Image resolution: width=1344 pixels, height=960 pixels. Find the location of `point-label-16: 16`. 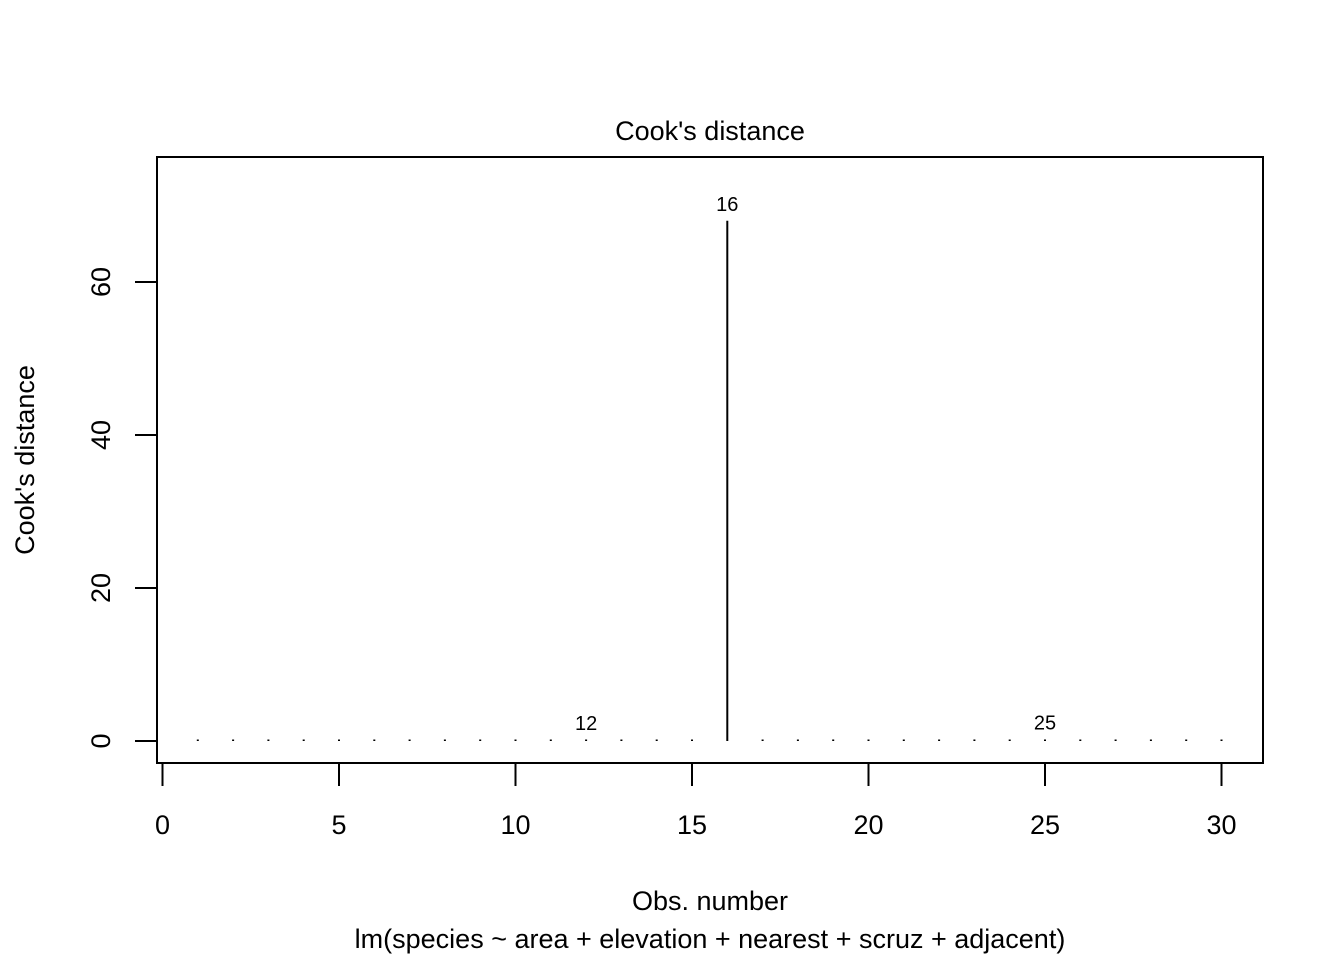

point-label-16: 16 is located at coordinates (727, 205).